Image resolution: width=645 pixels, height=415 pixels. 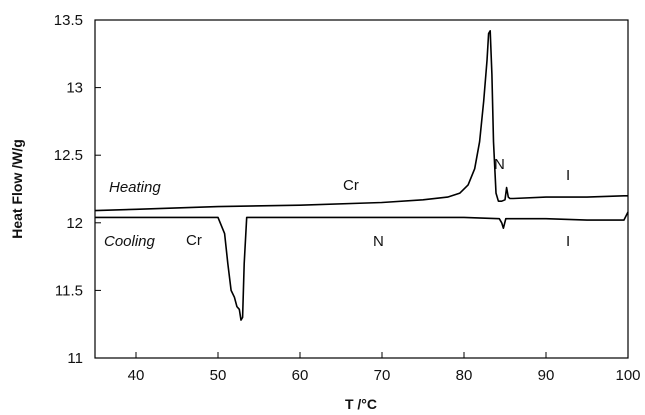 I want to click on y-tick-label: 12.5, so click(x=68, y=155).